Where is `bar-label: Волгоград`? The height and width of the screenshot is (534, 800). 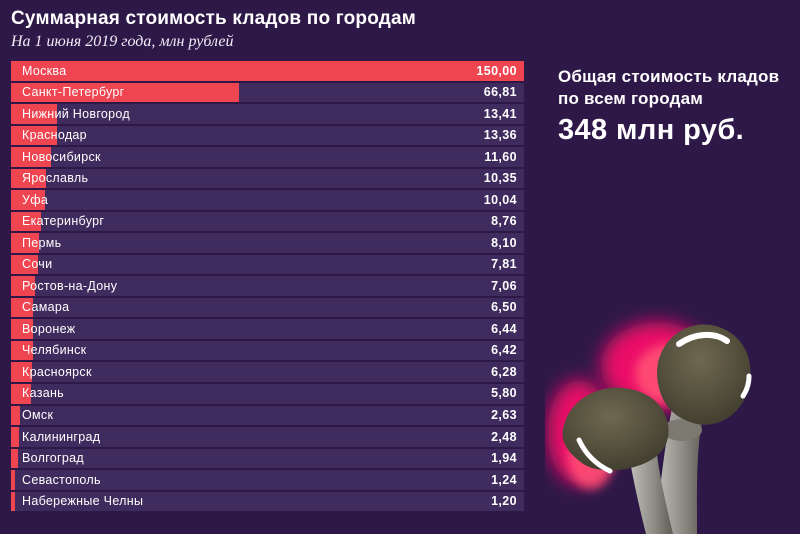 bar-label: Волгоград is located at coordinates (53, 458).